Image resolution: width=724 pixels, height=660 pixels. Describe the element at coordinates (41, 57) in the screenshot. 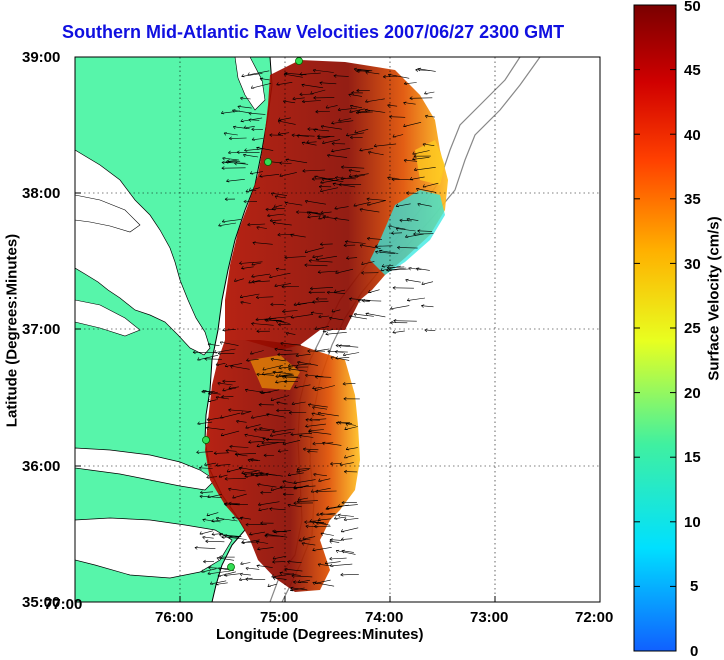

I see `y-tick-label: 39:00` at that location.